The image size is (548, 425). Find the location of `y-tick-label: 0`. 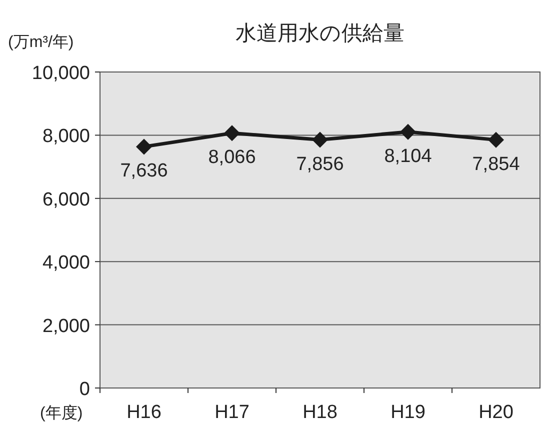

y-tick-label: 0 is located at coordinates (84, 389).